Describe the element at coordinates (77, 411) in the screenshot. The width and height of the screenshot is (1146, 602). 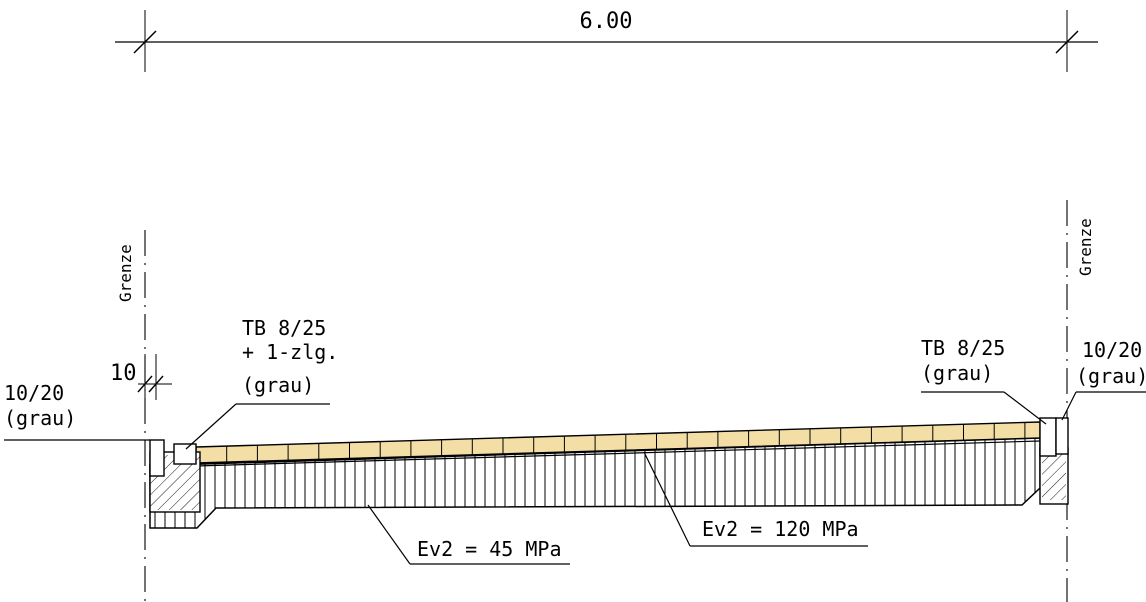
I see `label-left-curb: 10/20 (grau)` at that location.